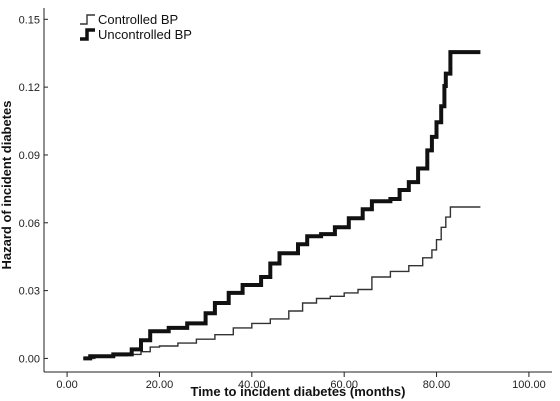 This screenshot has height=401, width=560. I want to click on x-ticks: 0.00 20.00 40.00 60.00 80.00 100.00, so click(301, 381).